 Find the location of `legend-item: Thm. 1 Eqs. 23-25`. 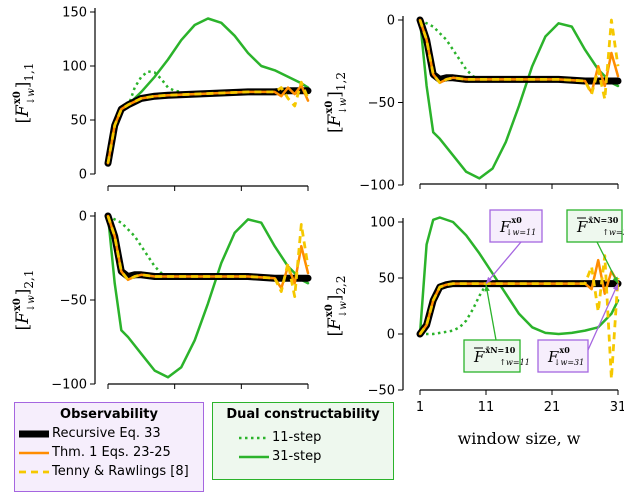

legend-item: Thm. 1 Eqs. 23-25 is located at coordinates (109, 452).